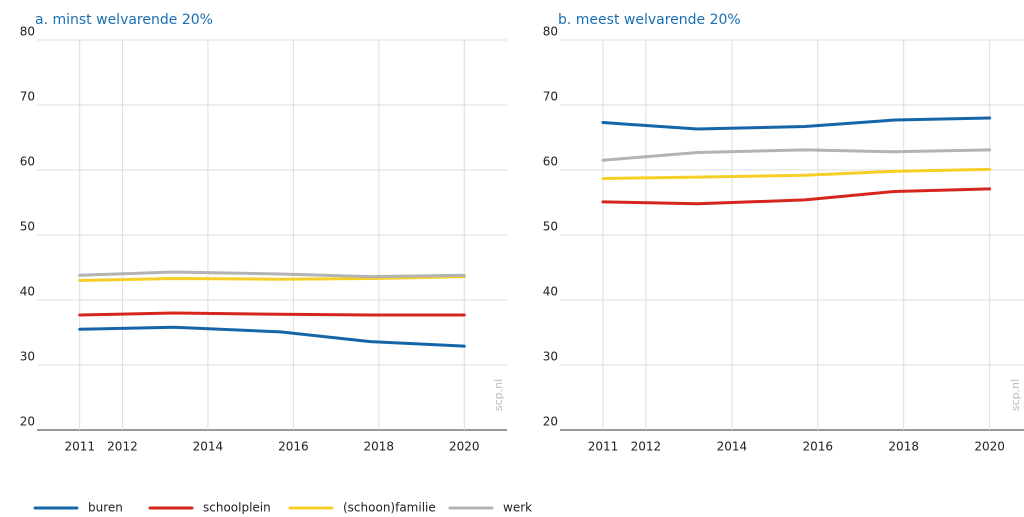 This screenshot has width=1024, height=517. I want to click on legend-label: (schoon)familie, so click(389, 508).